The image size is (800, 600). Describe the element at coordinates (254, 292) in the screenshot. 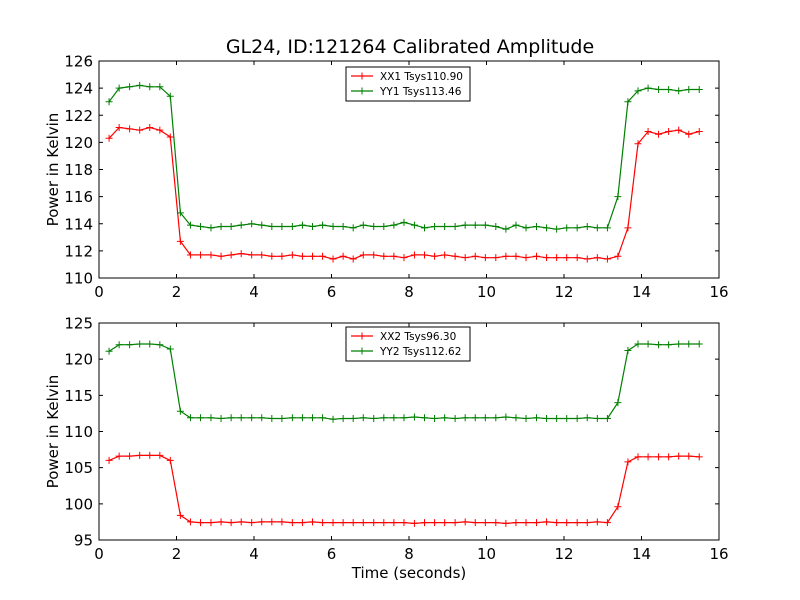

I see `x-tick-label: 4` at that location.